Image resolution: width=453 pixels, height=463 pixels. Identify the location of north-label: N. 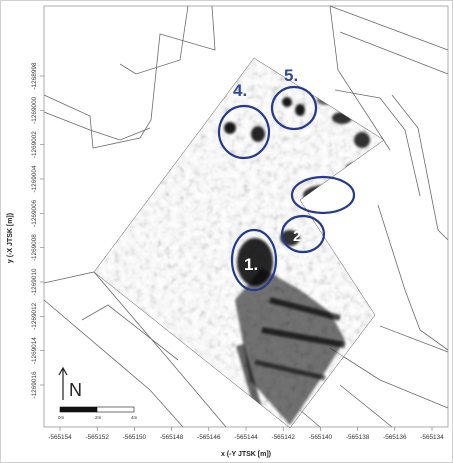
(75, 390).